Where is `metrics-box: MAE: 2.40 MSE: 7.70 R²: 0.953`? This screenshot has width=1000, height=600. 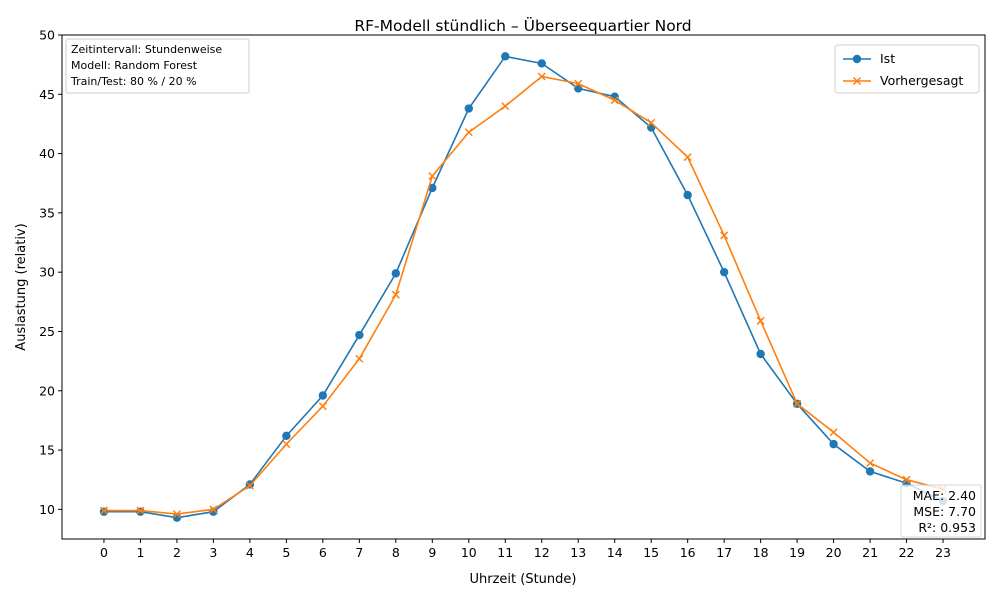 metrics-box: MAE: 2.40 MSE: 7.70 R²: 0.953 is located at coordinates (941, 511).